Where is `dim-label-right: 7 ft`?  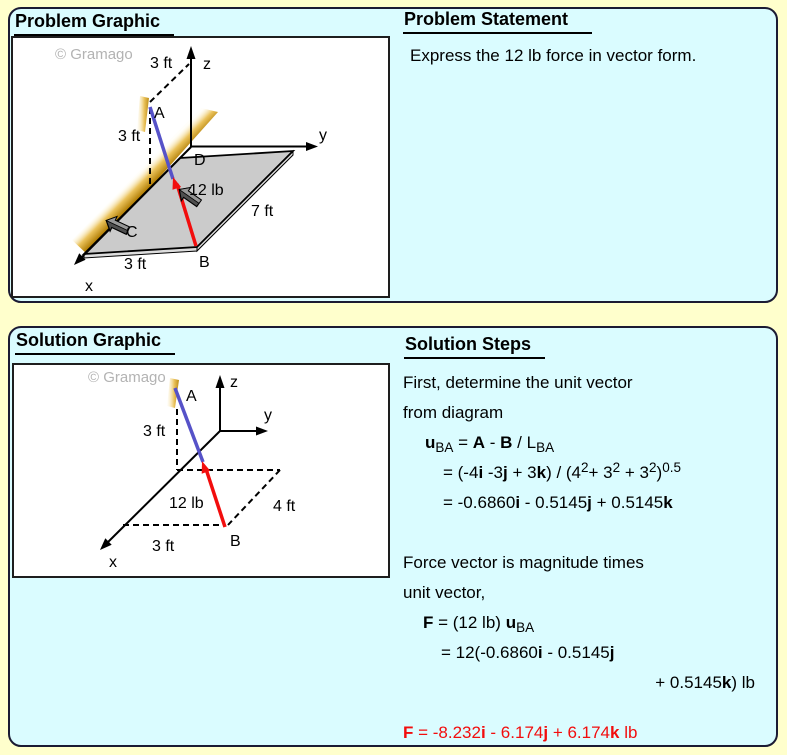 dim-label-right: 7 ft is located at coordinates (262, 211).